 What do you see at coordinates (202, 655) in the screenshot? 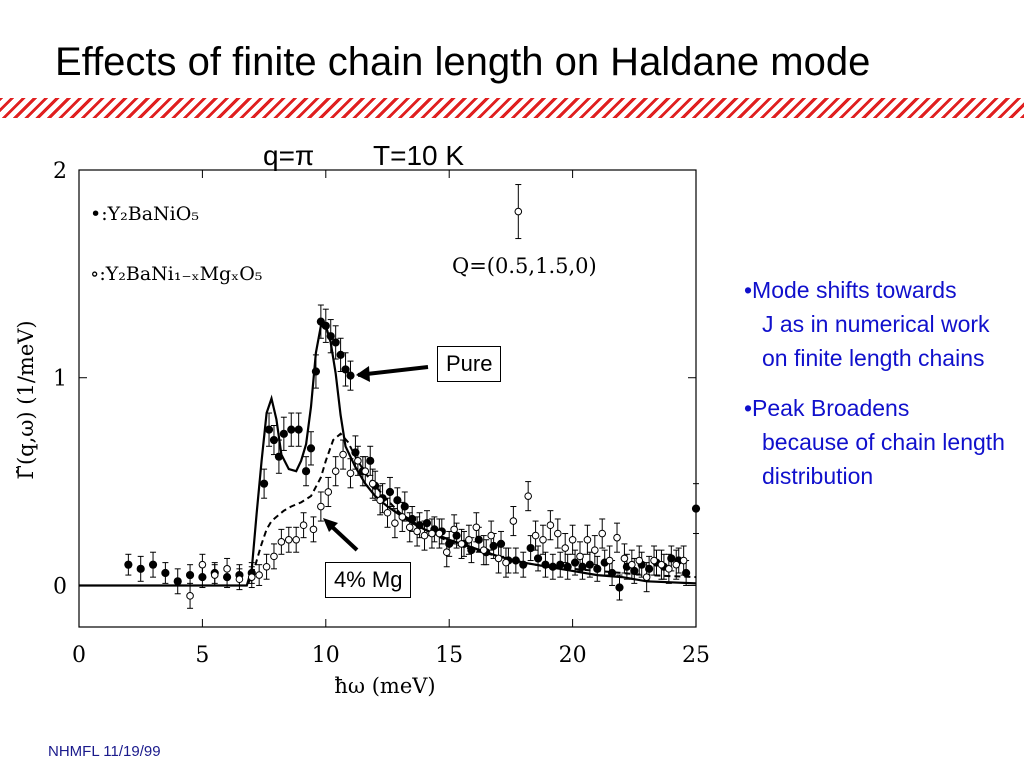
I see `x-tick-label: 5` at bounding box center [202, 655].